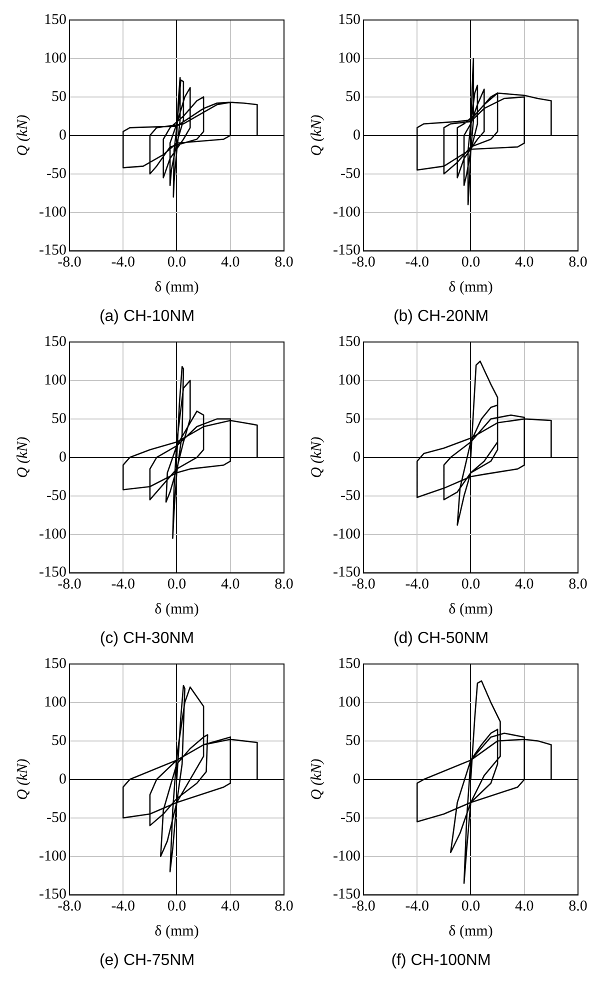  Describe the element at coordinates (147, 960) in the screenshot. I see `text: (e) CH-75NM` at that location.